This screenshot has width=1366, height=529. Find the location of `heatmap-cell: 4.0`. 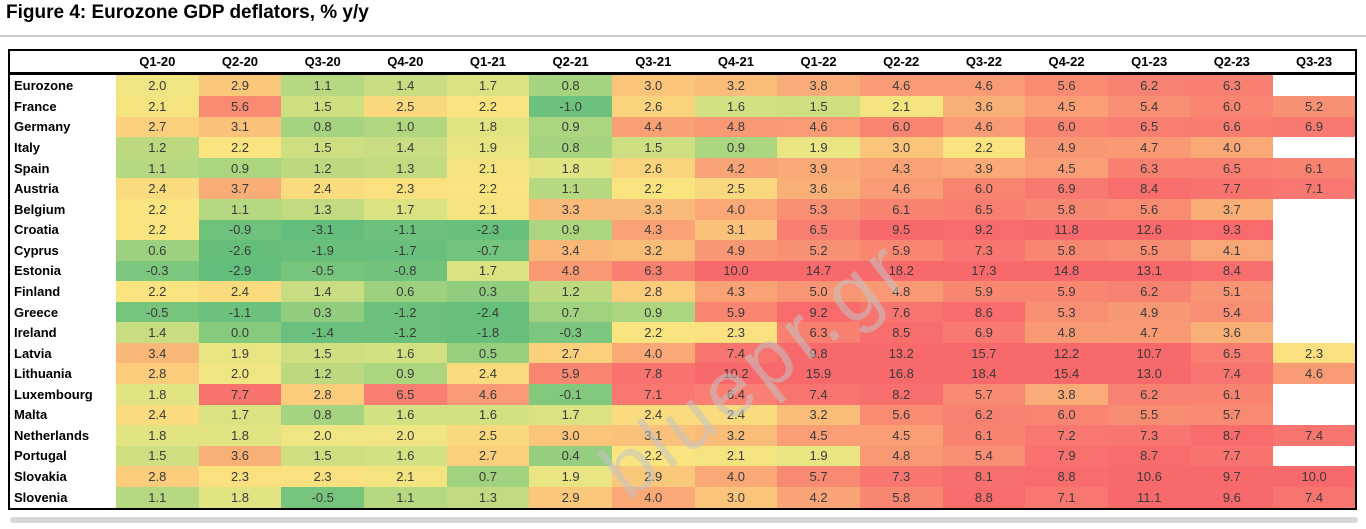

heatmap-cell: 4.0 is located at coordinates (653, 353).